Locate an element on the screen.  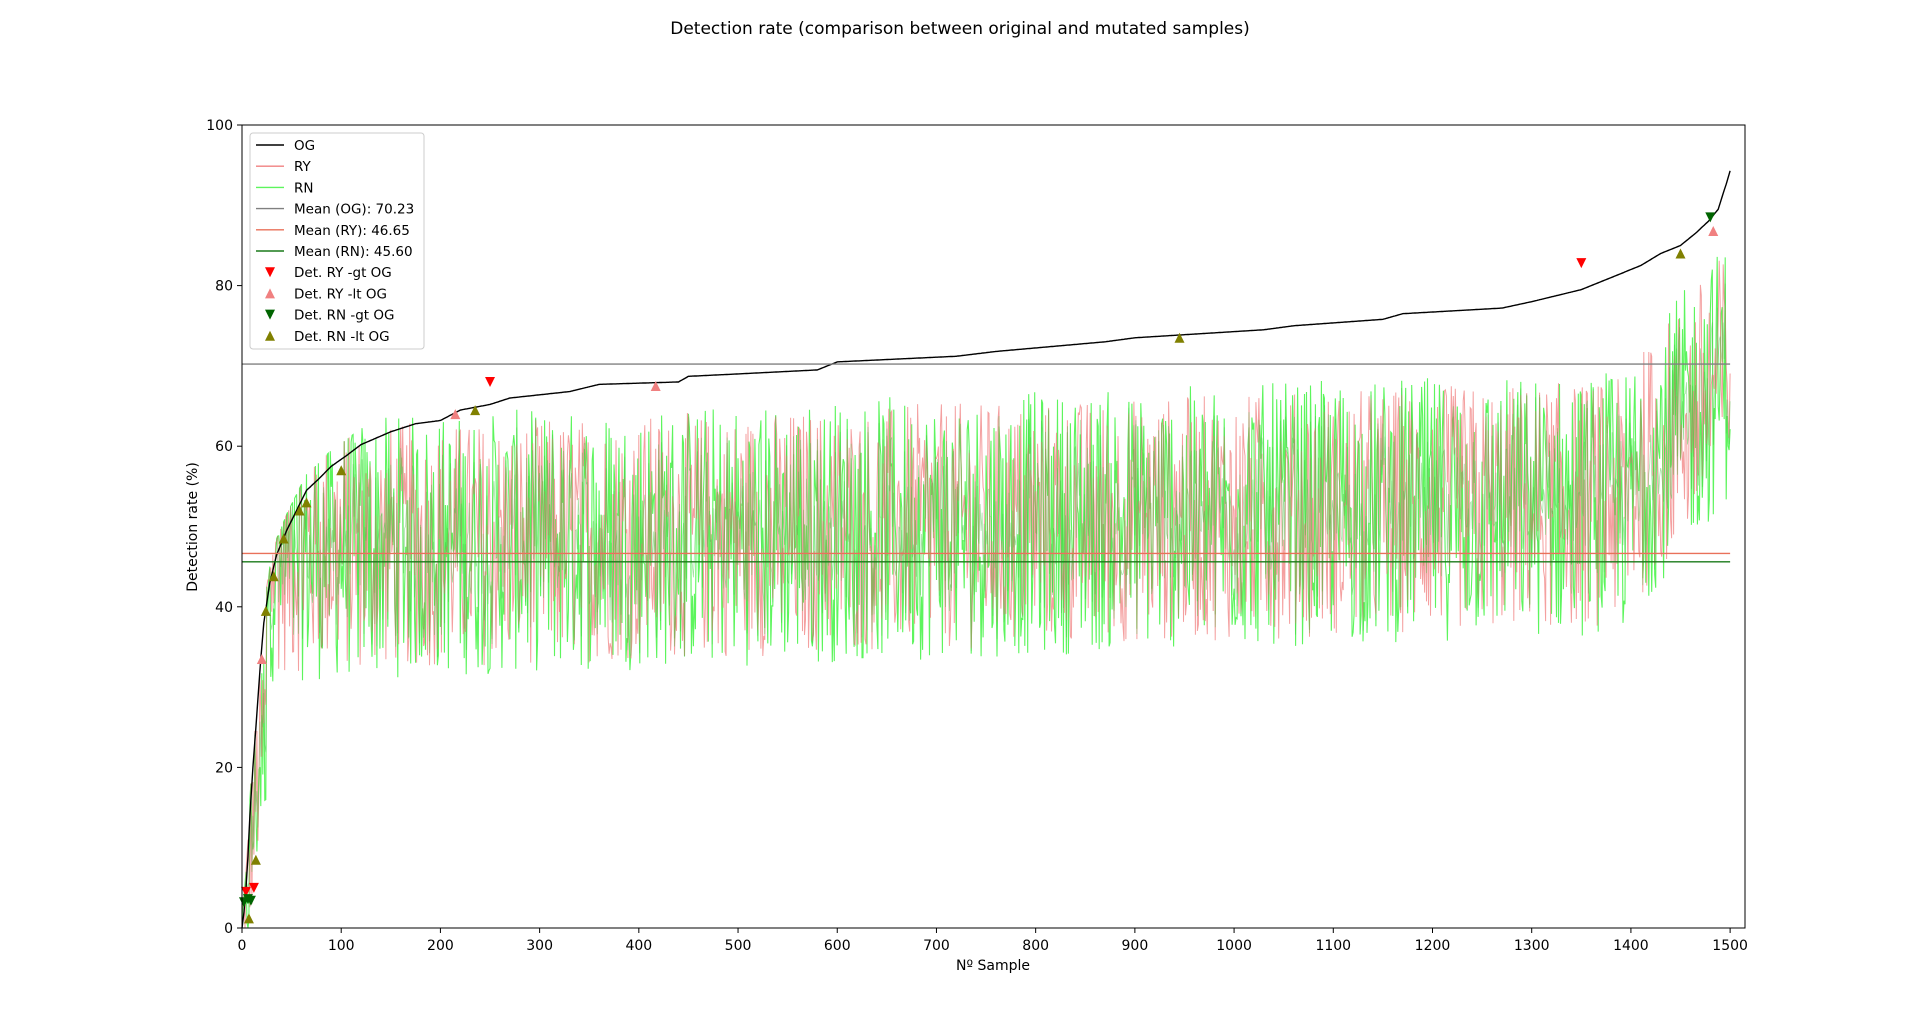
legend-box is located at coordinates (337, 241).